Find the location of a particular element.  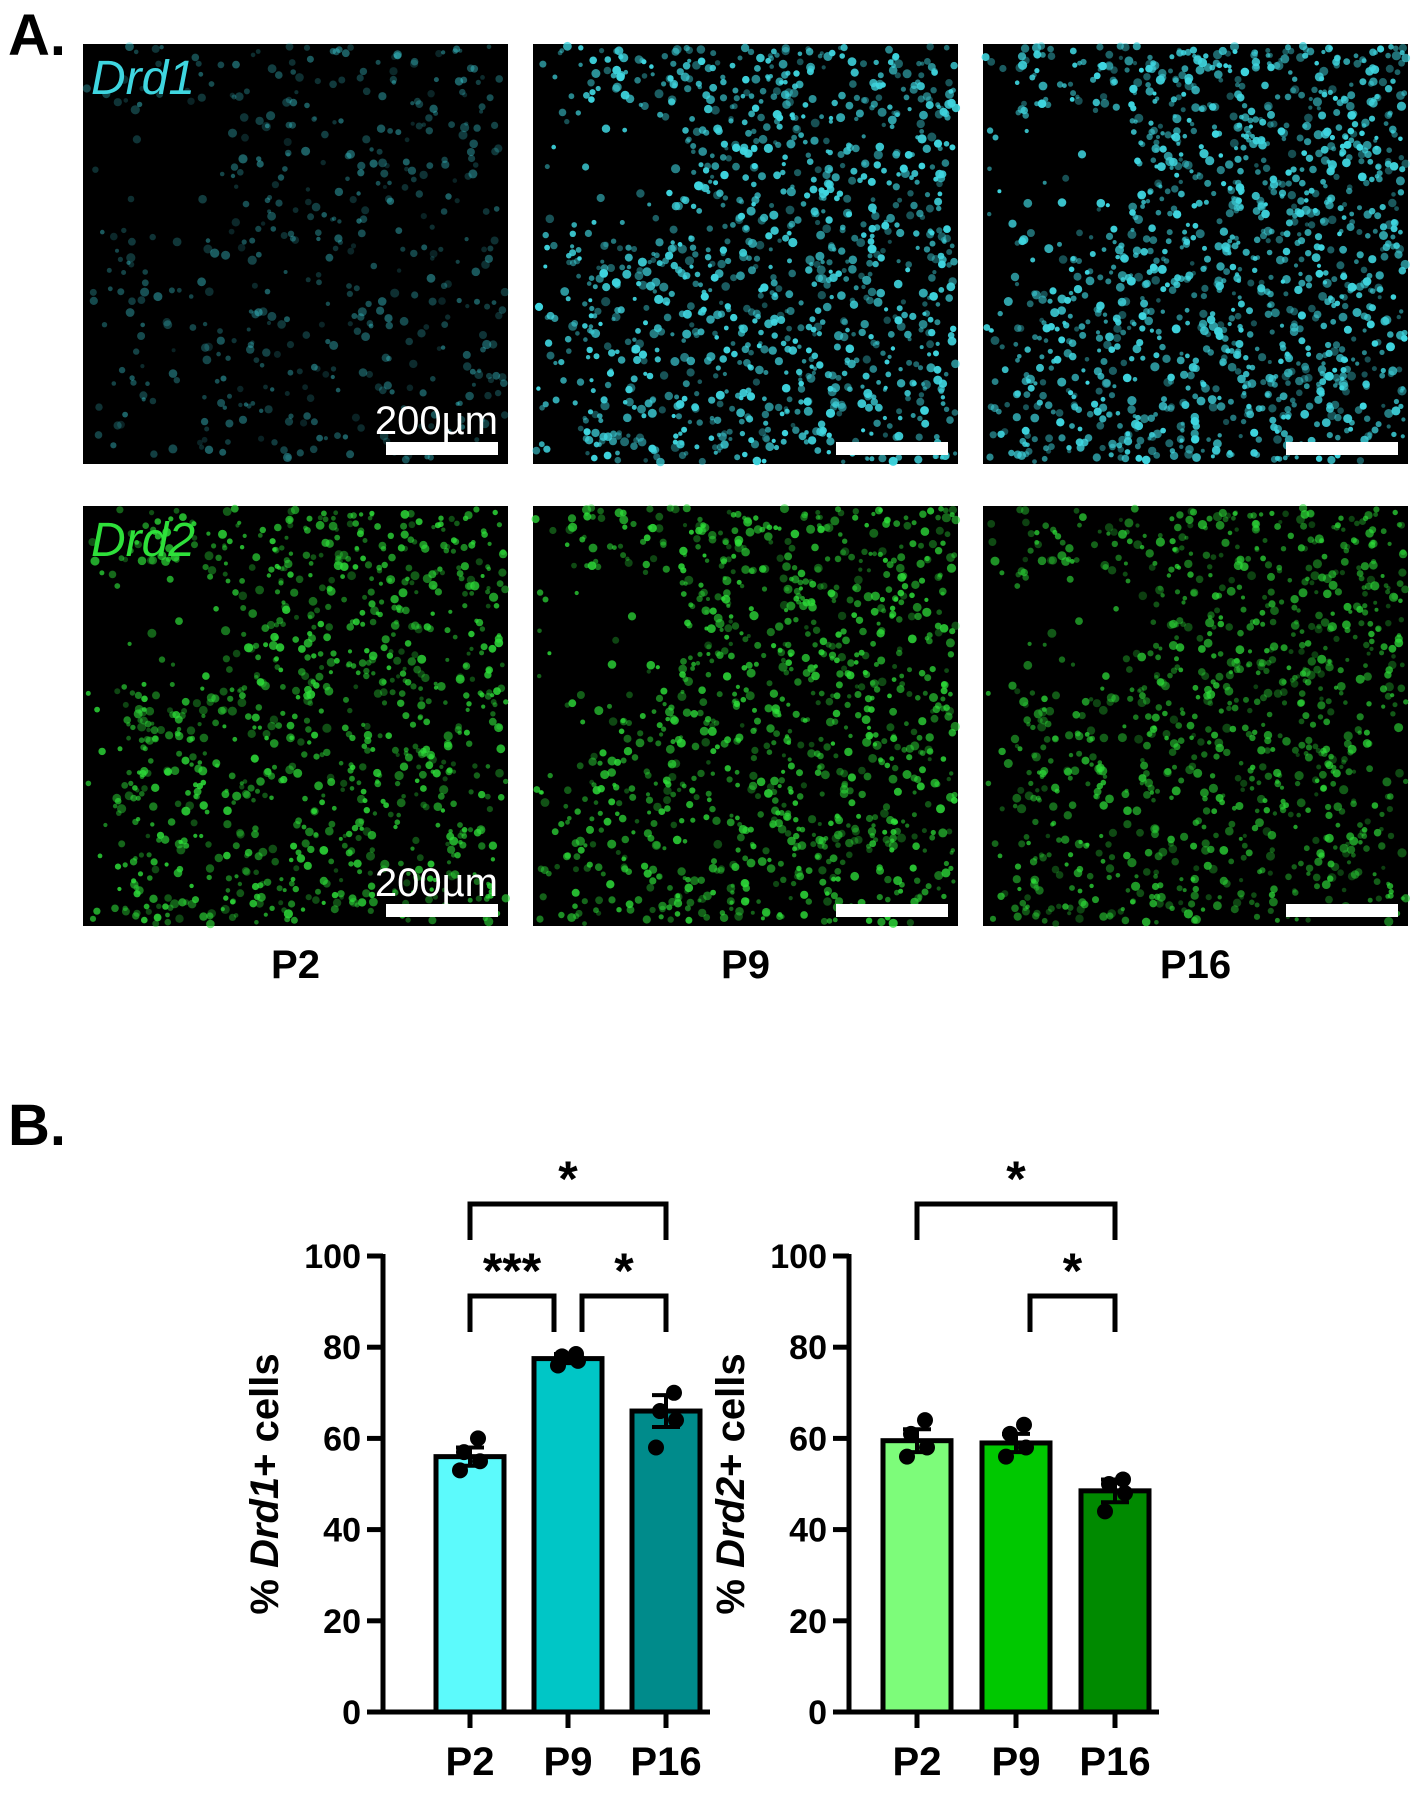

age-label-p9: P9 is located at coordinates (745, 965).